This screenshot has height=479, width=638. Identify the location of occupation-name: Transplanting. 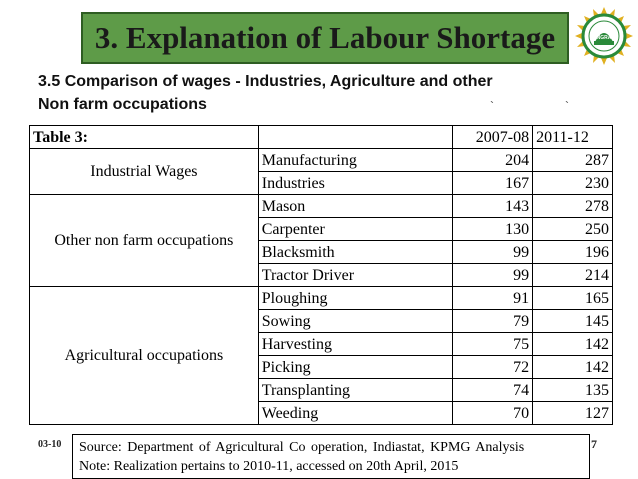
(355, 390).